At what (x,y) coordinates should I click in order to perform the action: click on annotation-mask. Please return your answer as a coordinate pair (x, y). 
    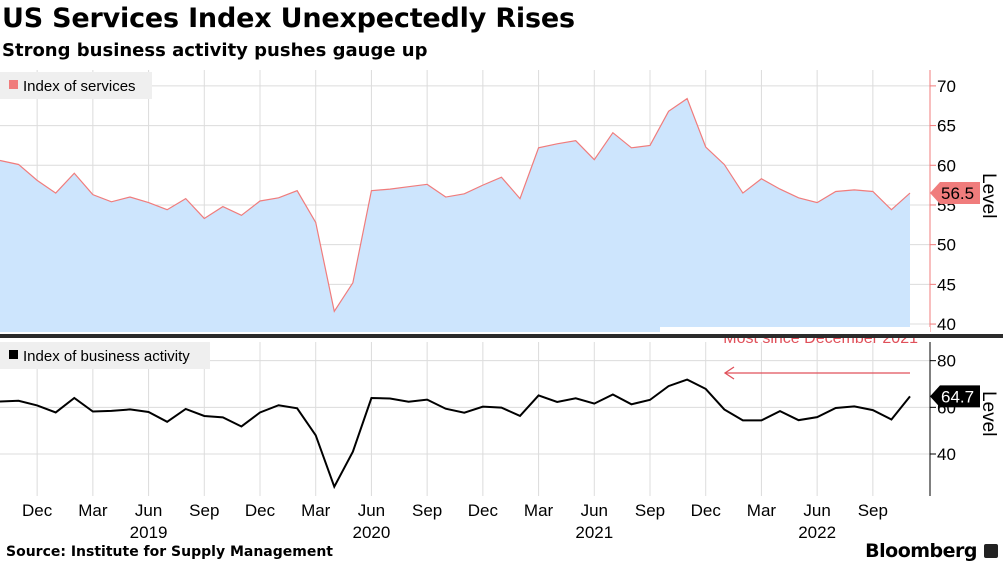
    Looking at the image, I should click on (795, 330).